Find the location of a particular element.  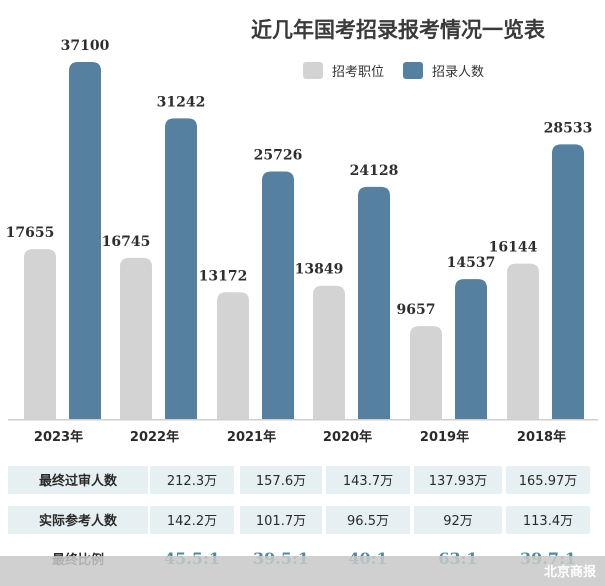

table-cell: 113.4万 is located at coordinates (548, 521).